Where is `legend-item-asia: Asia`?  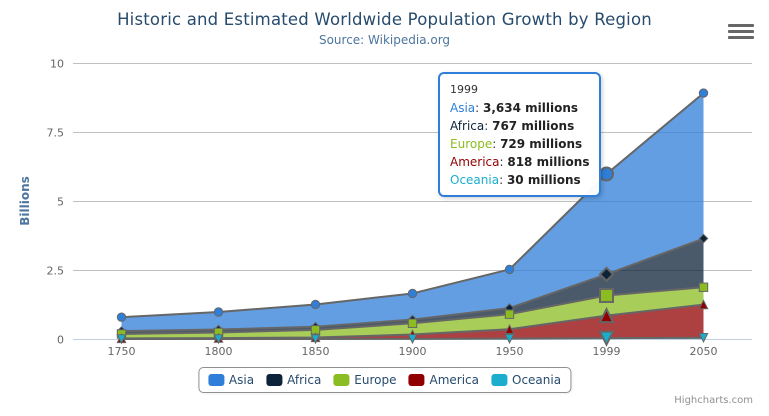 legend-item-asia: Asia is located at coordinates (231, 380).